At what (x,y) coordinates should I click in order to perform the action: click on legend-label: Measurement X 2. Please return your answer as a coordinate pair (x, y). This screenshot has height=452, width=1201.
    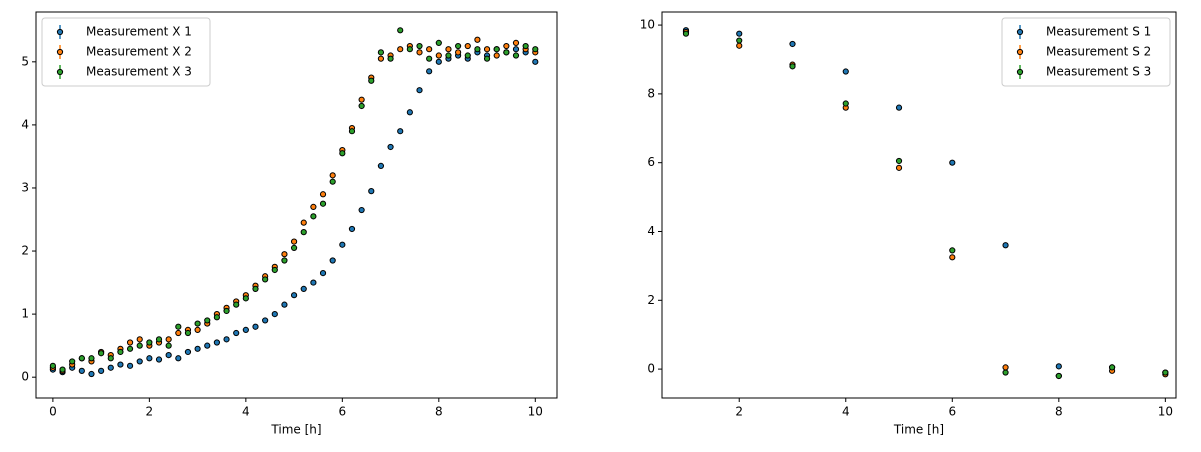
    Looking at the image, I should click on (139, 52).